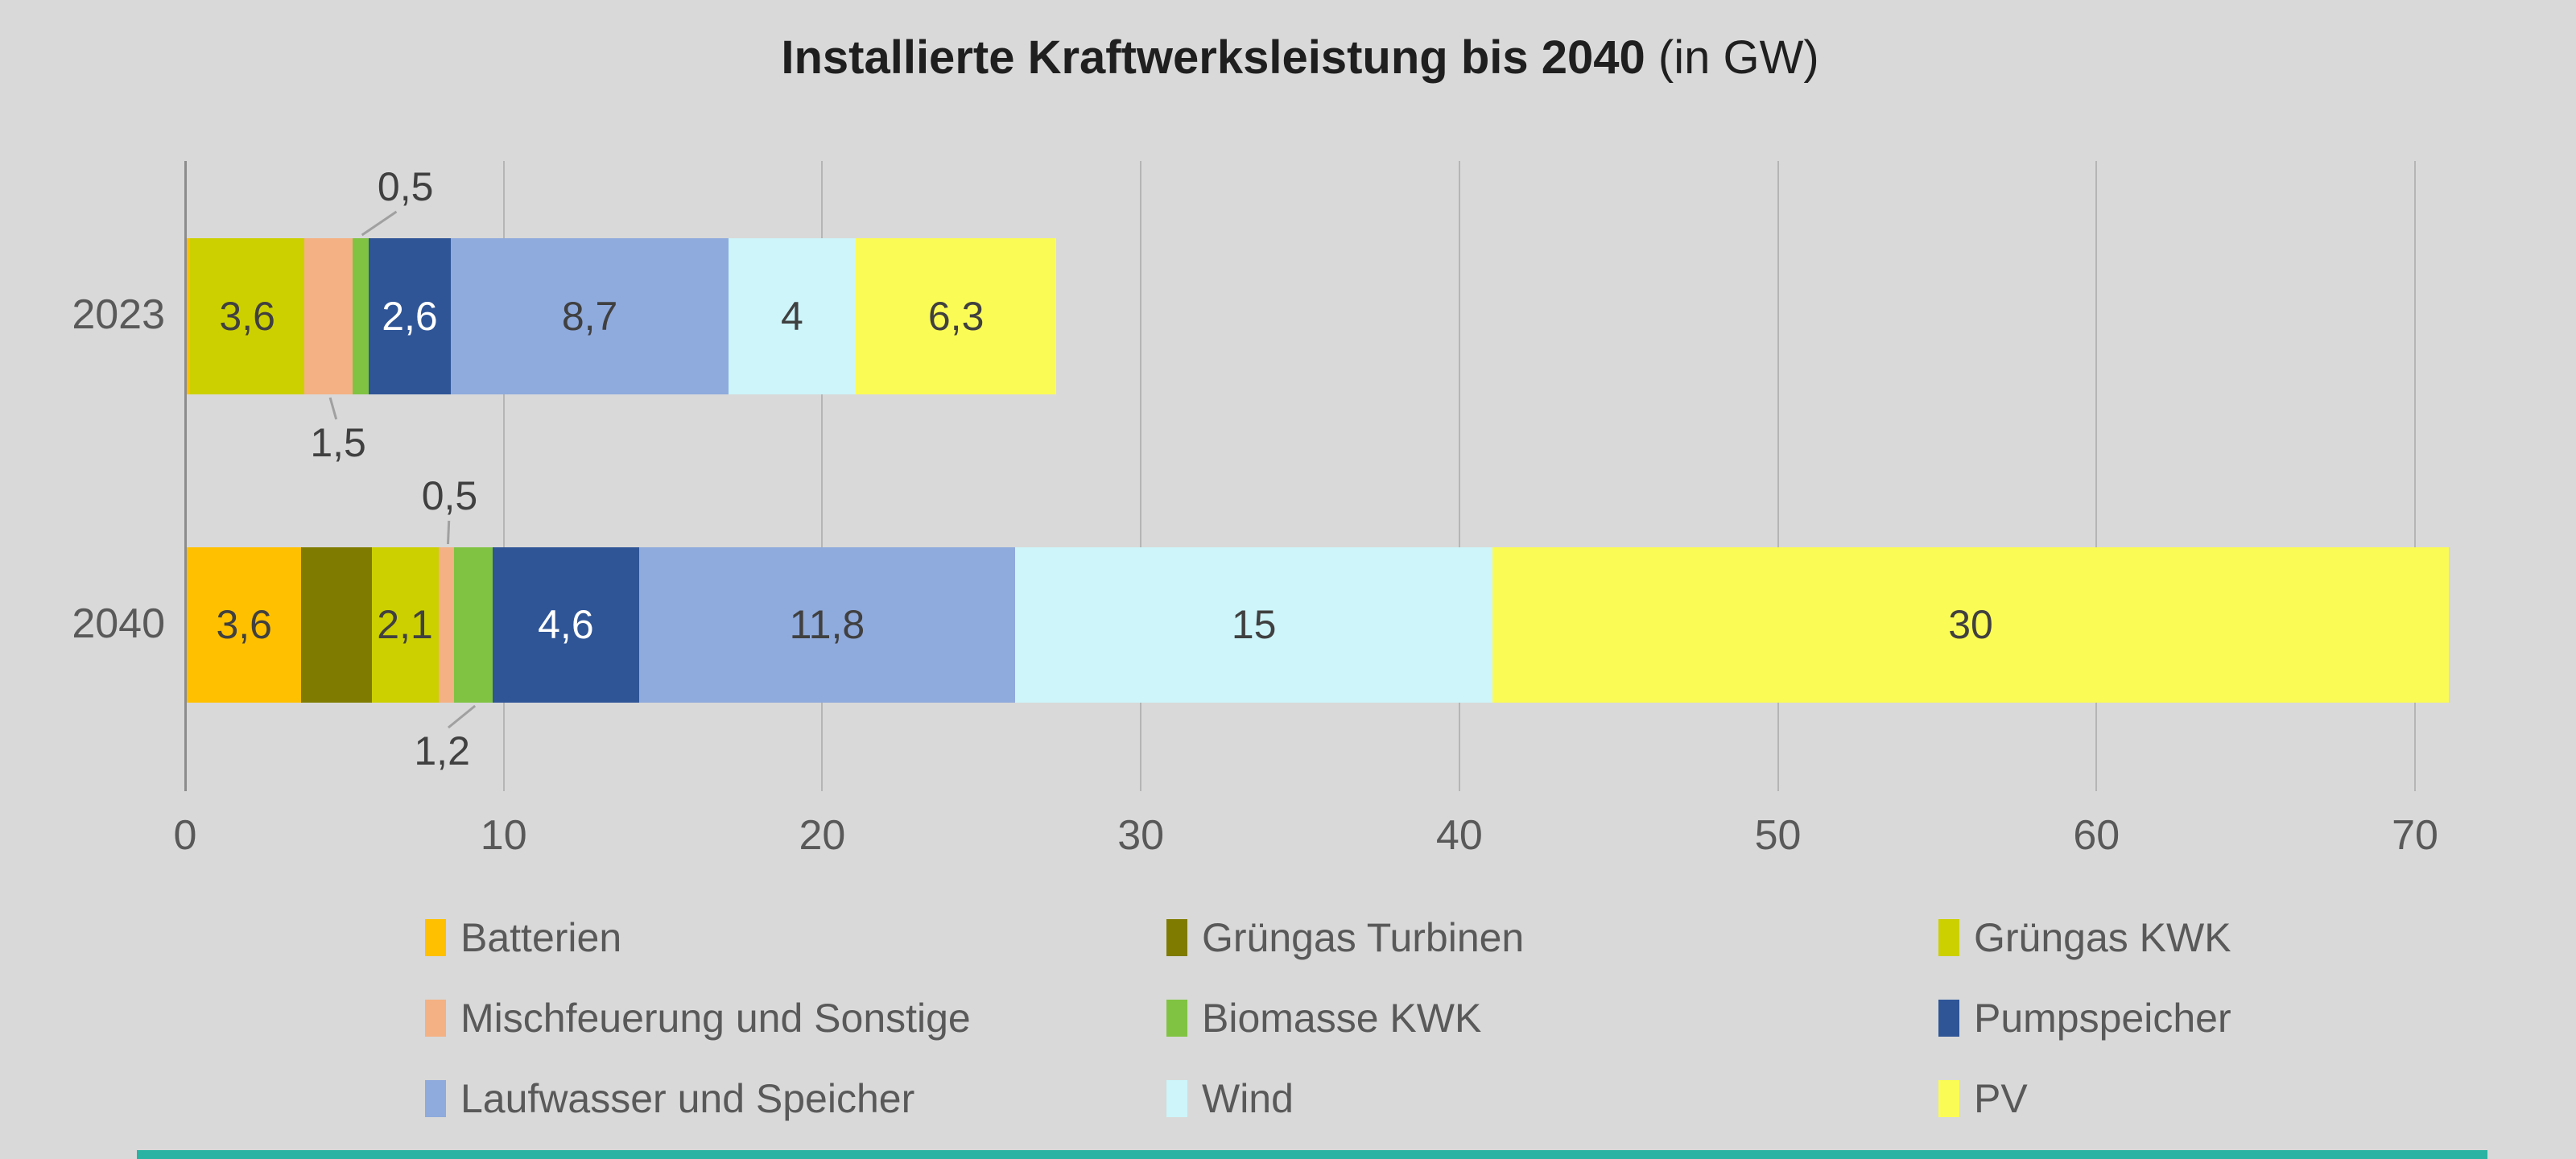  I want to click on x-tick-label: 10, so click(504, 836).